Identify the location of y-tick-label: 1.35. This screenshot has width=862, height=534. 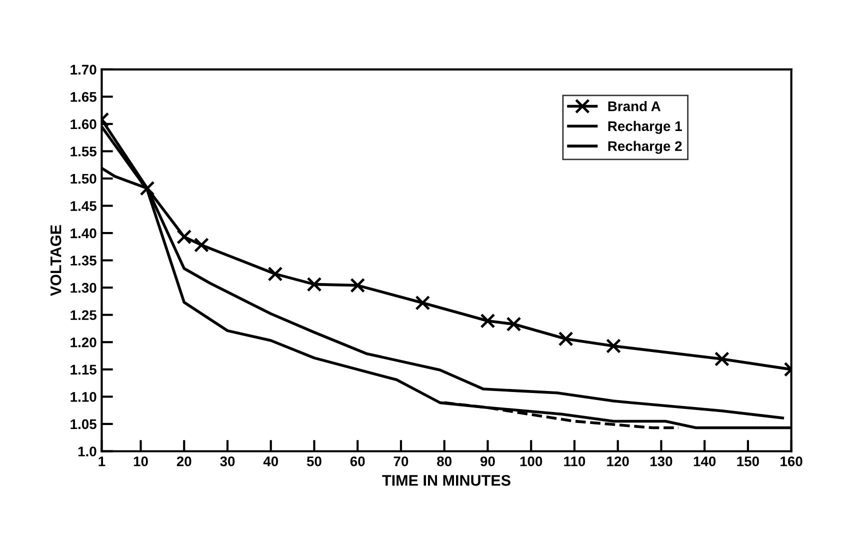
(83, 261).